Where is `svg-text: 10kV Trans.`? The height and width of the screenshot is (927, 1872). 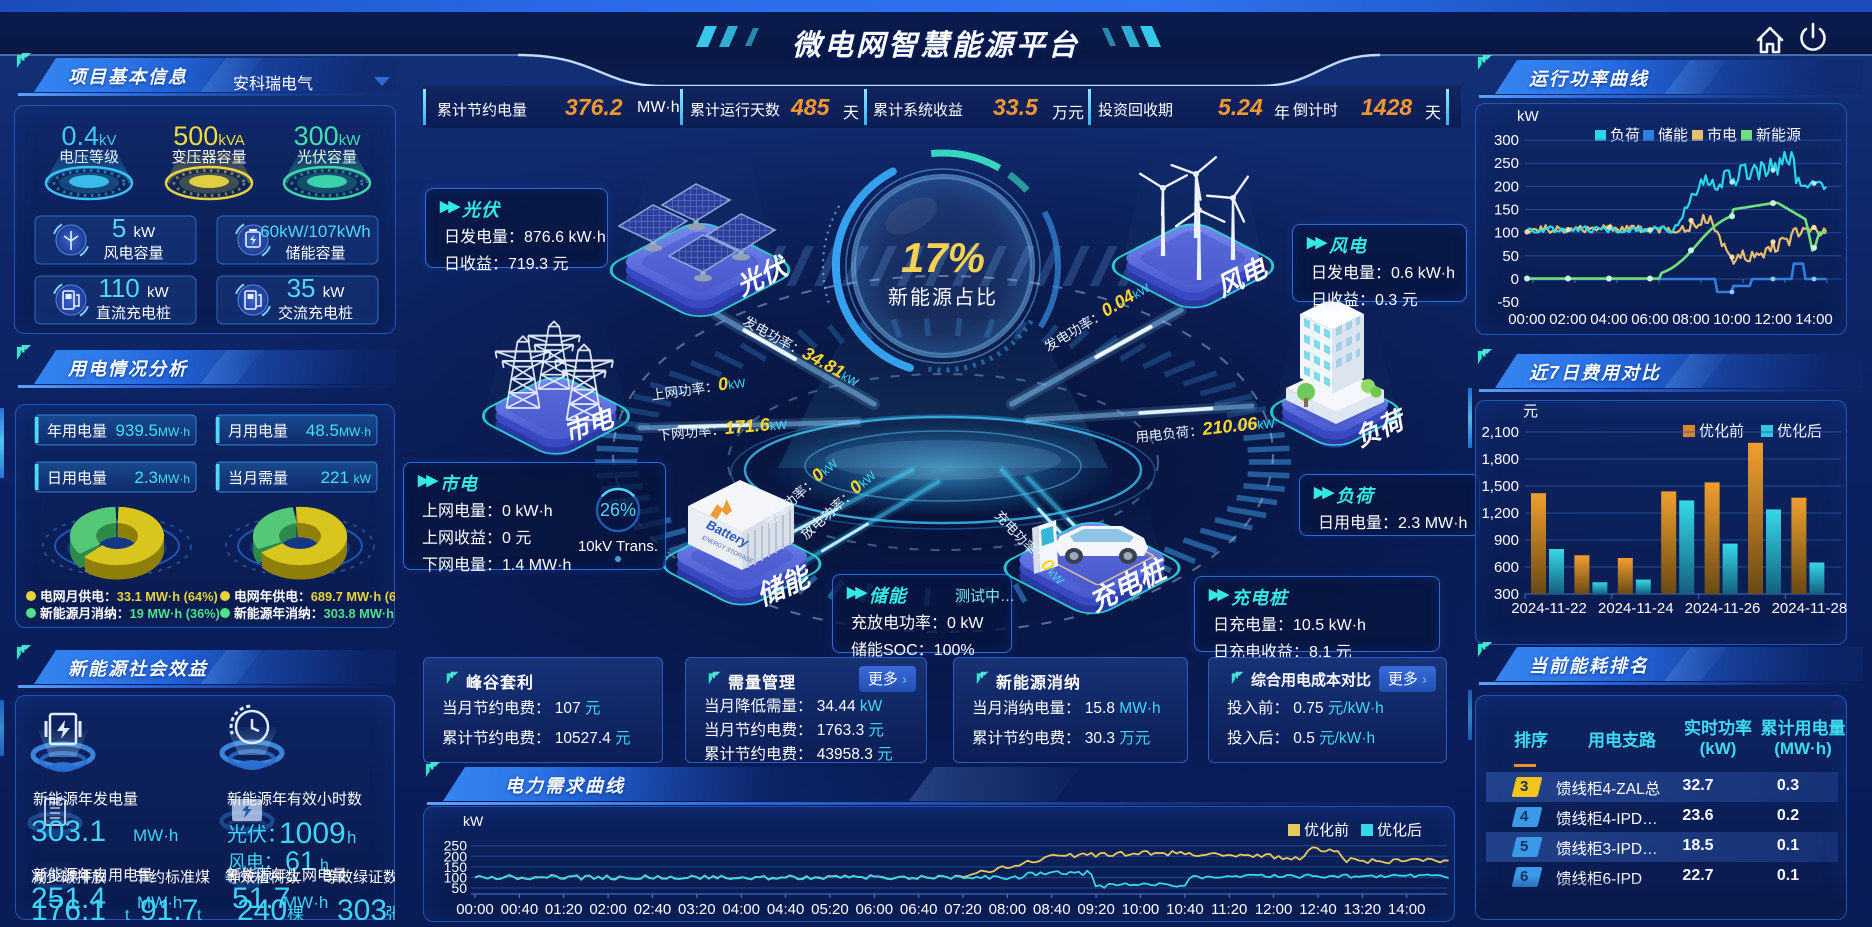
svg-text: 10kV Trans. is located at coordinates (618, 546).